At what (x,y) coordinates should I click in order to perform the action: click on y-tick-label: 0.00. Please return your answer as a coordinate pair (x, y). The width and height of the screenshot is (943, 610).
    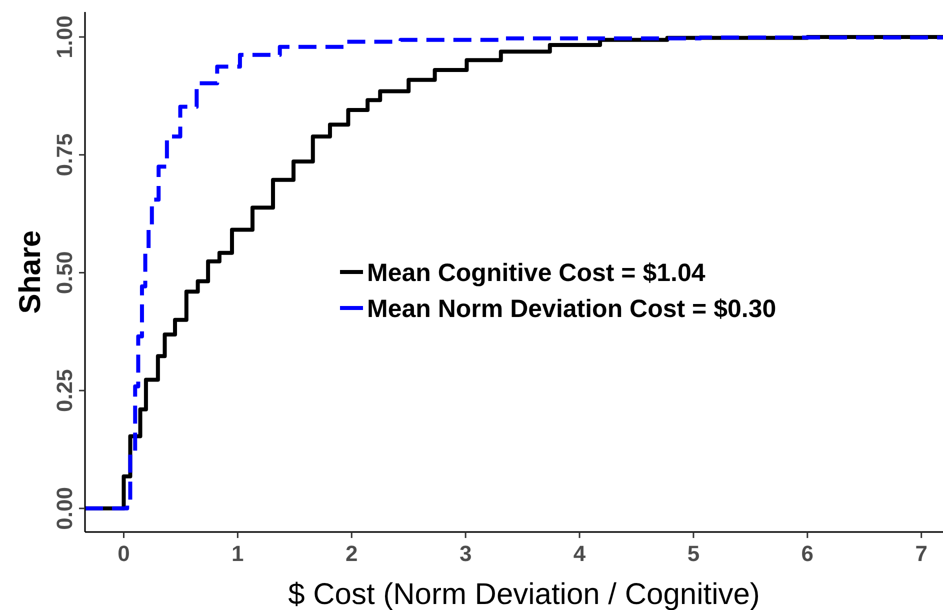
    Looking at the image, I should click on (64, 508).